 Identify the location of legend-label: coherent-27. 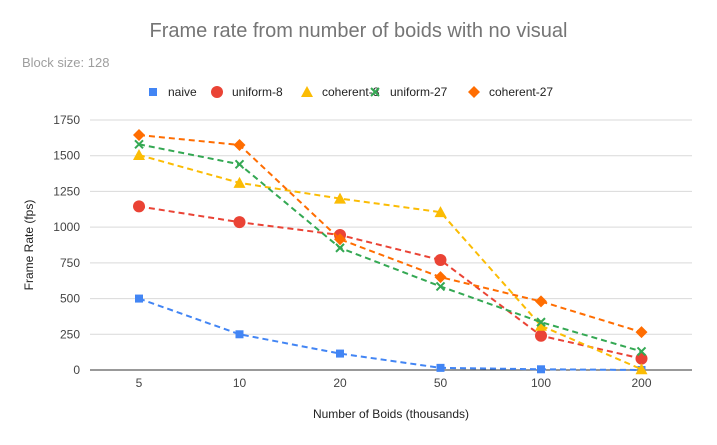
(521, 92).